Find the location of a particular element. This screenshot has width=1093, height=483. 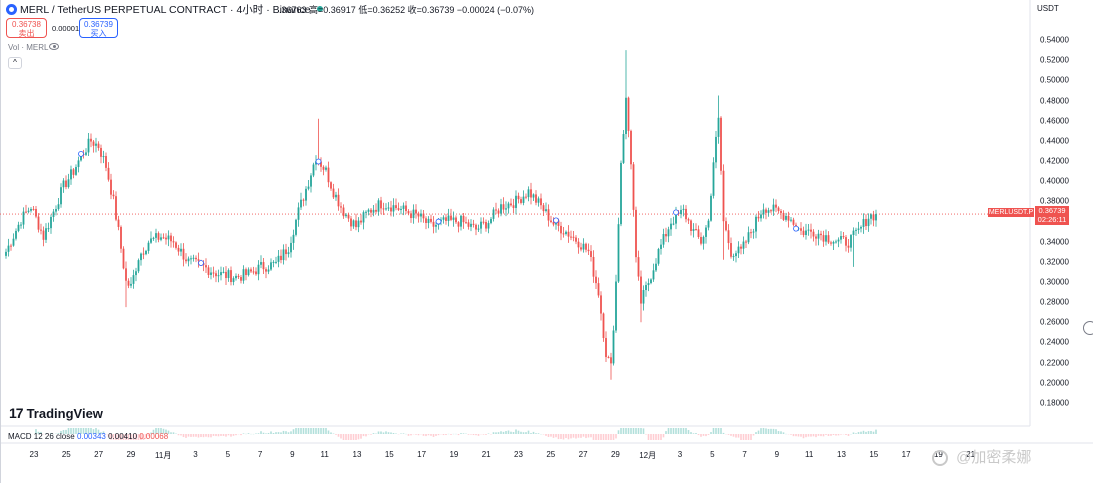

tradingview-logo: 17 TradingView is located at coordinates (56, 413).